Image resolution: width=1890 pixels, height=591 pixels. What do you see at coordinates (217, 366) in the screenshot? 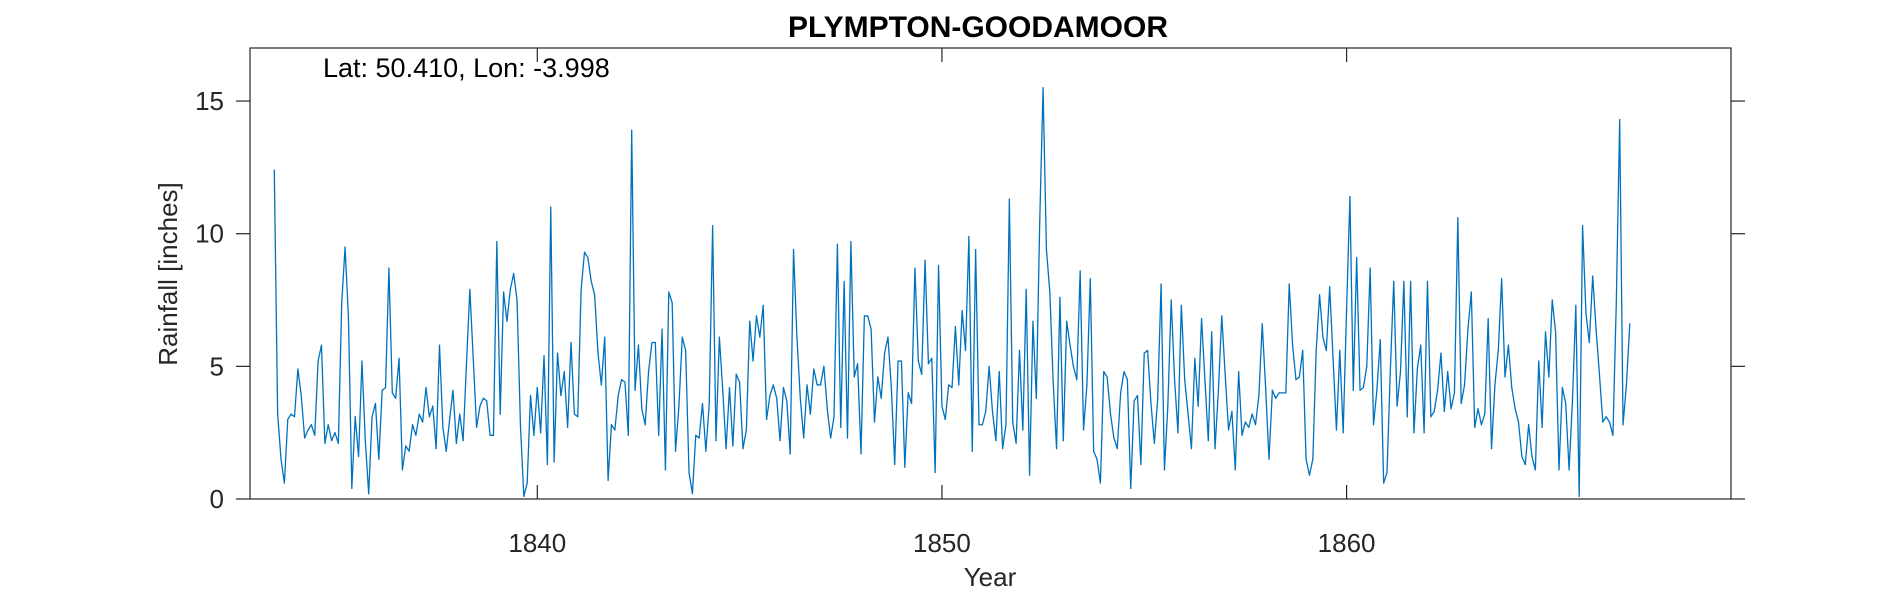
I see `y-tick-label: 5` at bounding box center [217, 366].